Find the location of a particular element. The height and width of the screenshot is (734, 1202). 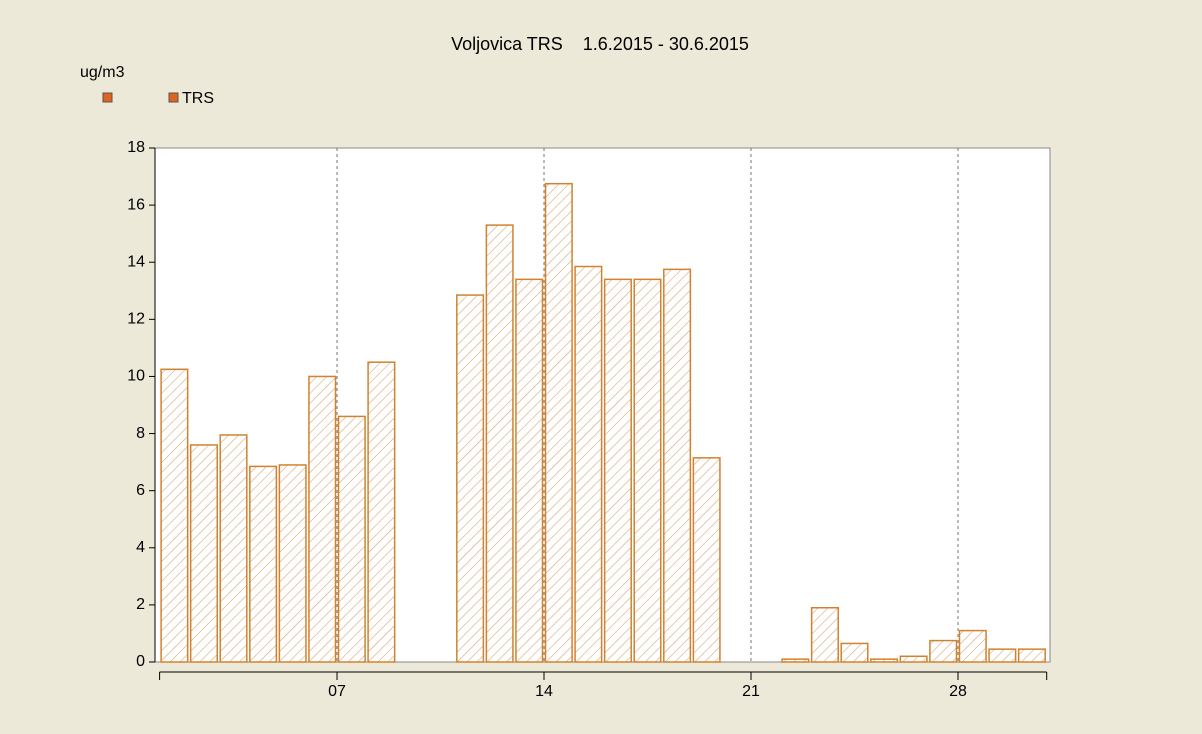

y-tick-label: 16 is located at coordinates (136, 204).